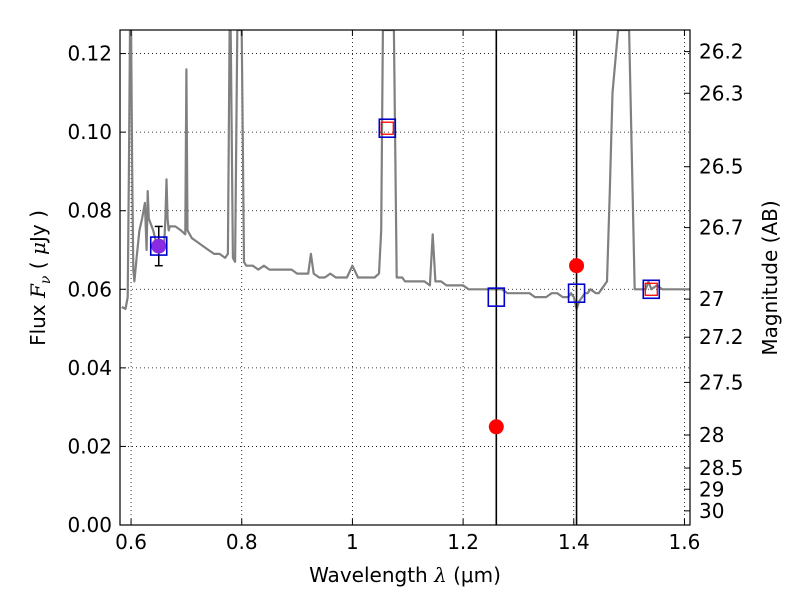  I want to click on y-tick-label: 0.10, so click(89, 132).